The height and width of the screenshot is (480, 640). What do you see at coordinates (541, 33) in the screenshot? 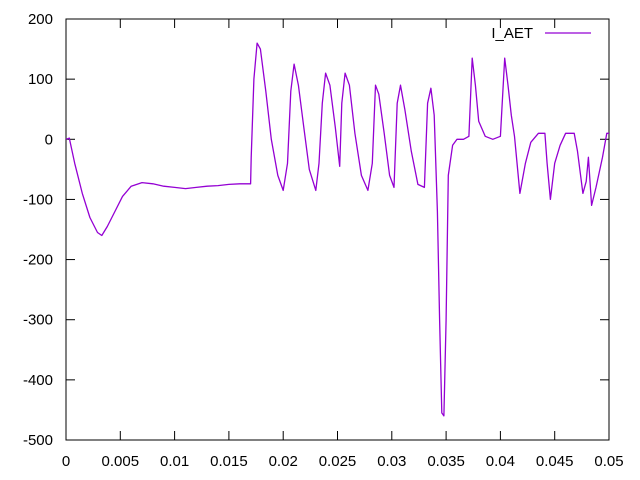
I see `legend: I_AET` at bounding box center [541, 33].